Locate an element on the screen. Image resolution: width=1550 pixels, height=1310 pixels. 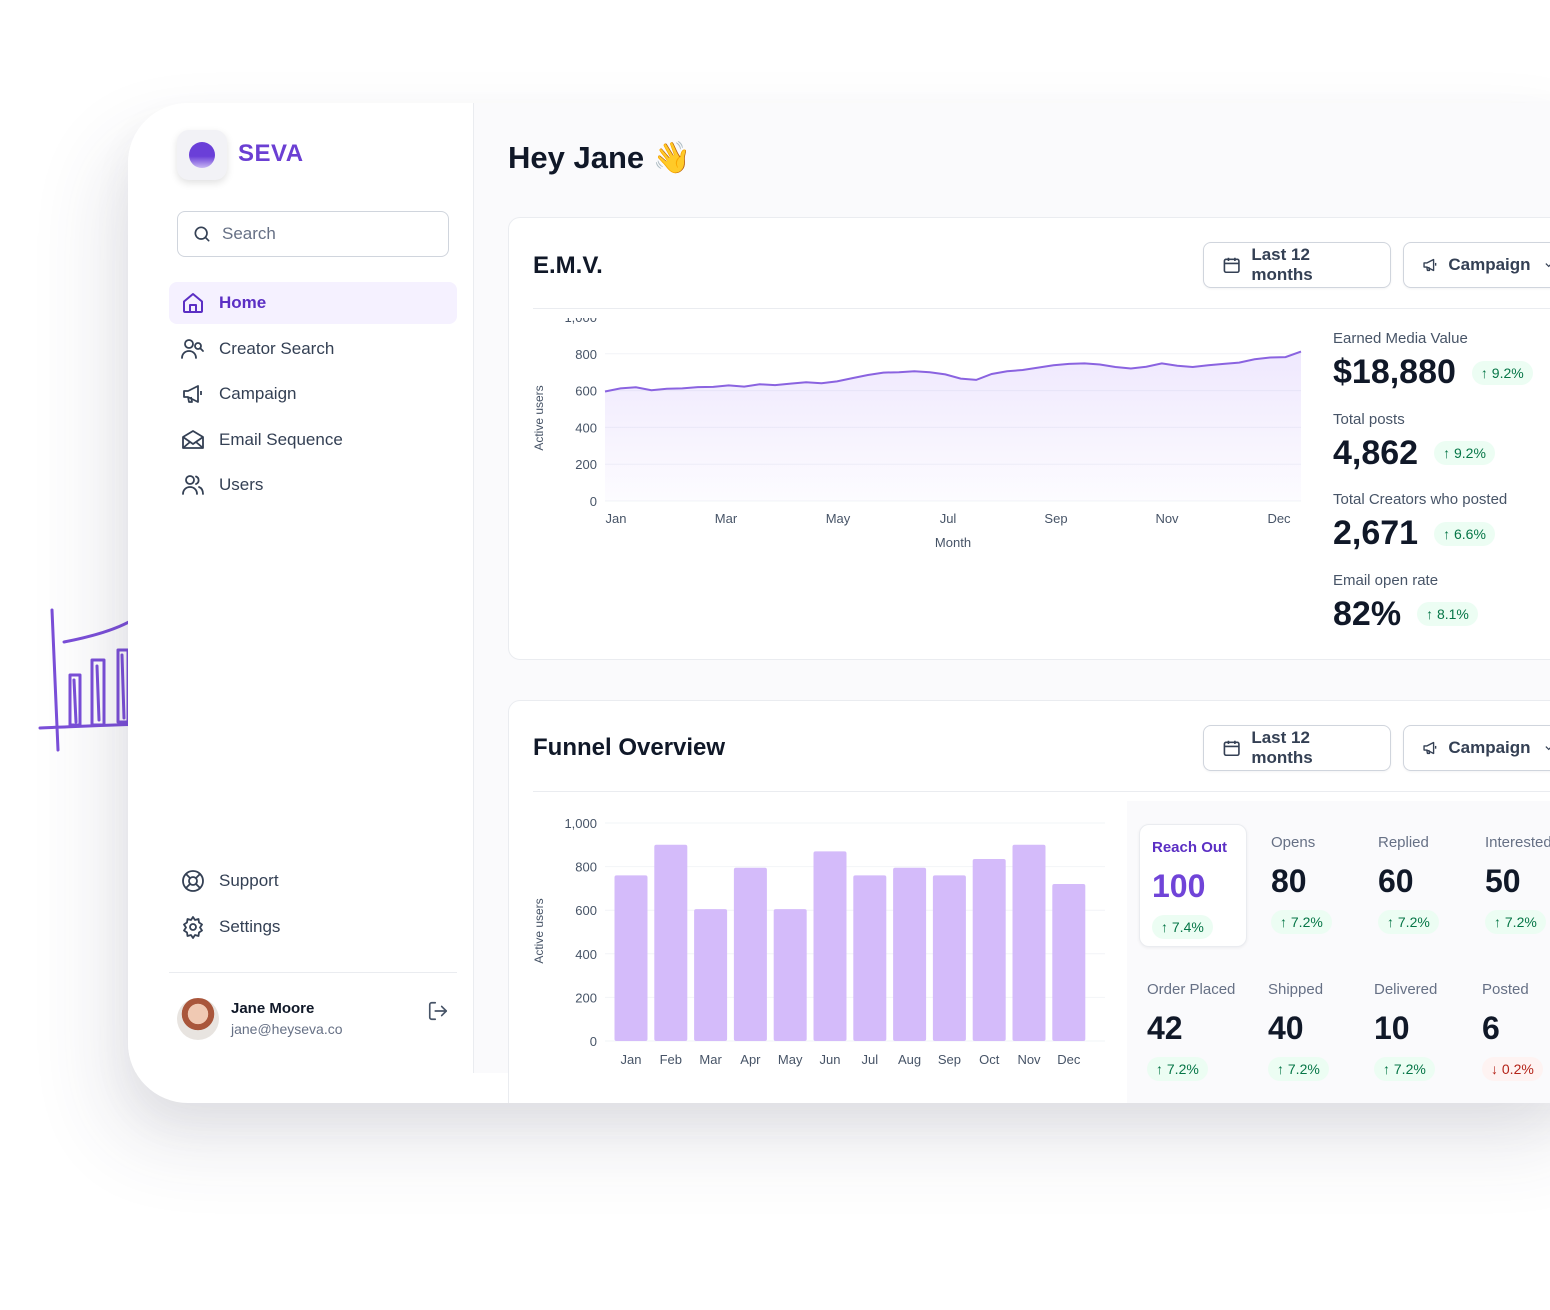
sidebar-item-support: Support is located at coordinates (313, 881).